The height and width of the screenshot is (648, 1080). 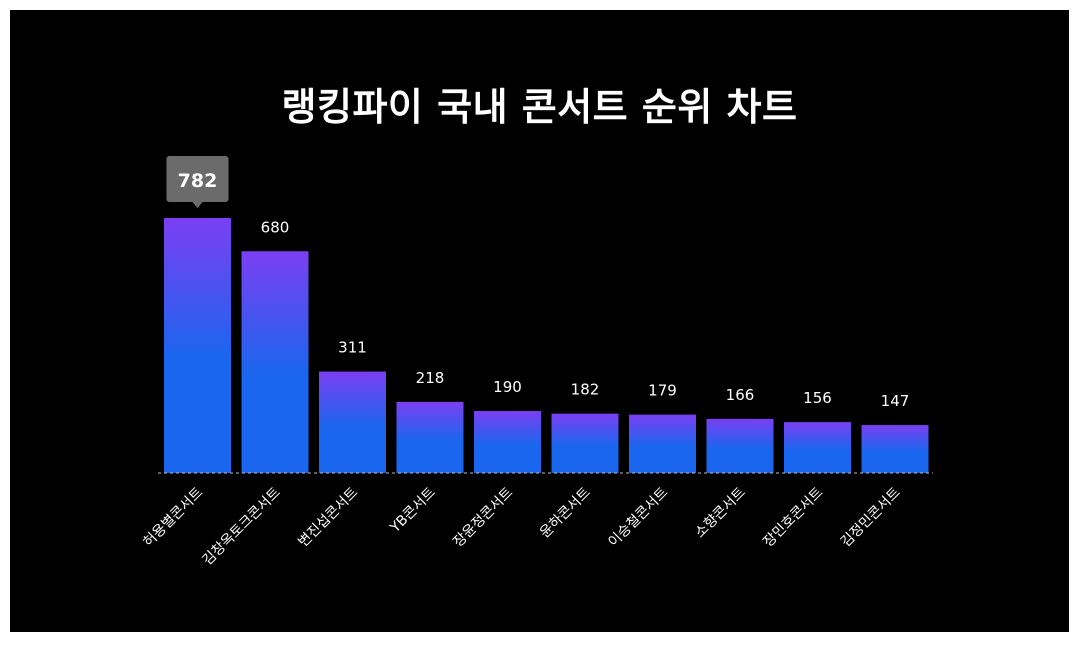 I want to click on x-tick-label: YB콘서트, so click(x=413, y=510).